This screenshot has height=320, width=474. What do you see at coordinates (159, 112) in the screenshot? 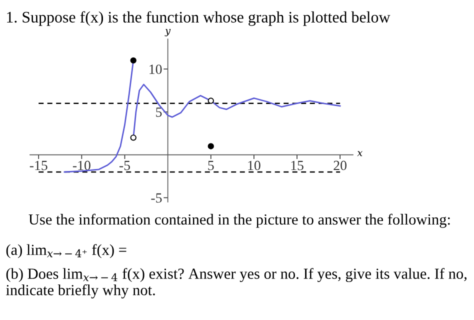
I see `y-tick-label: 5` at bounding box center [159, 112].